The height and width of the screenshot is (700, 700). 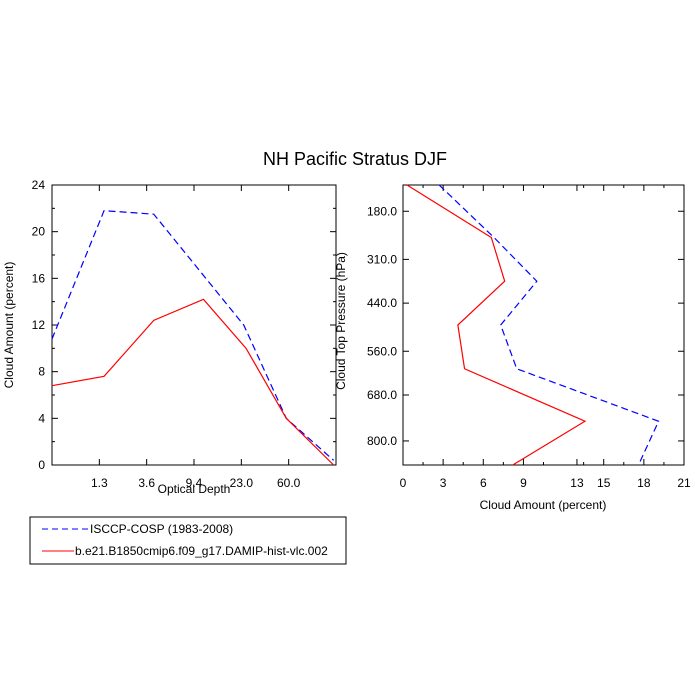 I want to click on right-x-axis-label: Cloud Amount (percent), so click(x=543, y=505).